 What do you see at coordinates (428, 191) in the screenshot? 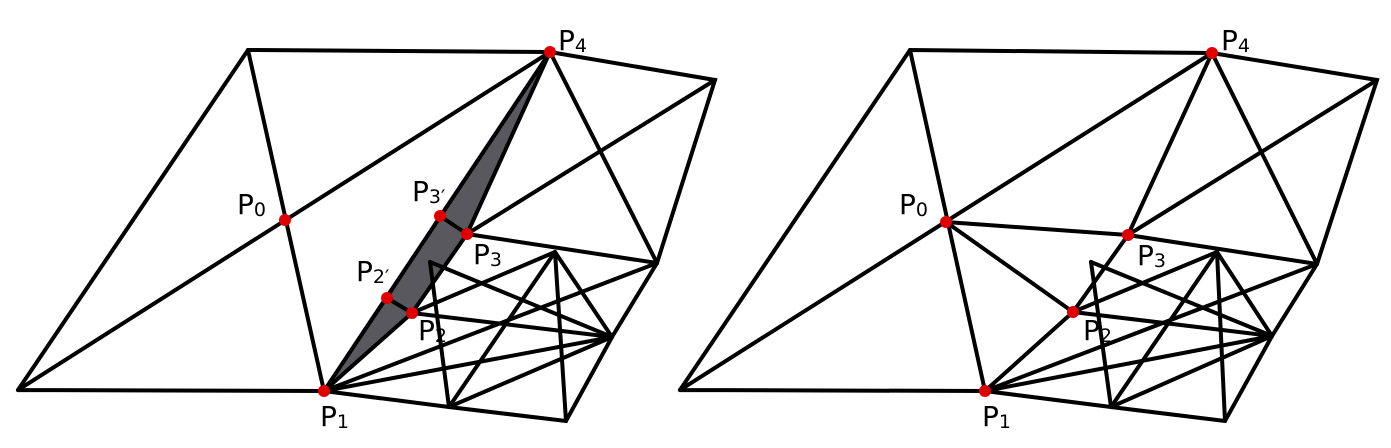
I see `label-p3-prime: P3′` at bounding box center [428, 191].